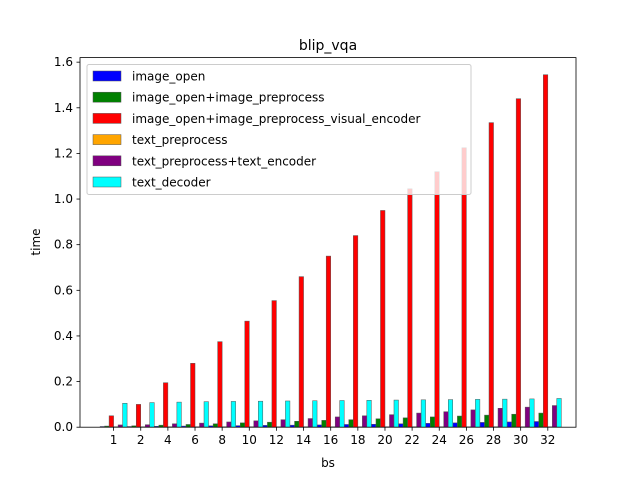 The height and width of the screenshot is (480, 640). I want to click on x-axis-label: bs, so click(328, 463).